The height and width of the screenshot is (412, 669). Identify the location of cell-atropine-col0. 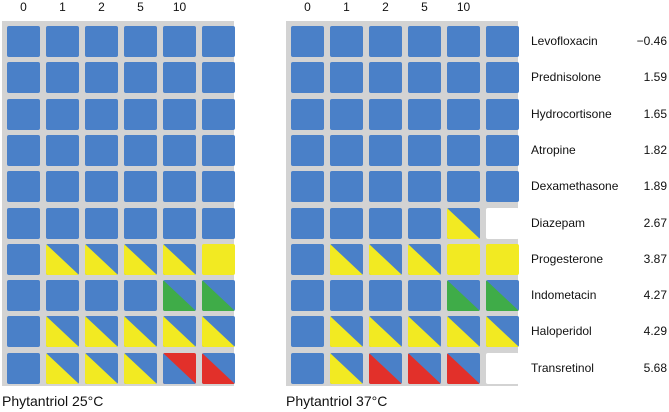
(307, 150).